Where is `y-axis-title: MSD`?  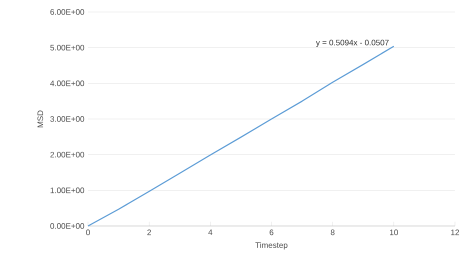
y-axis-title: MSD is located at coordinates (40, 119).